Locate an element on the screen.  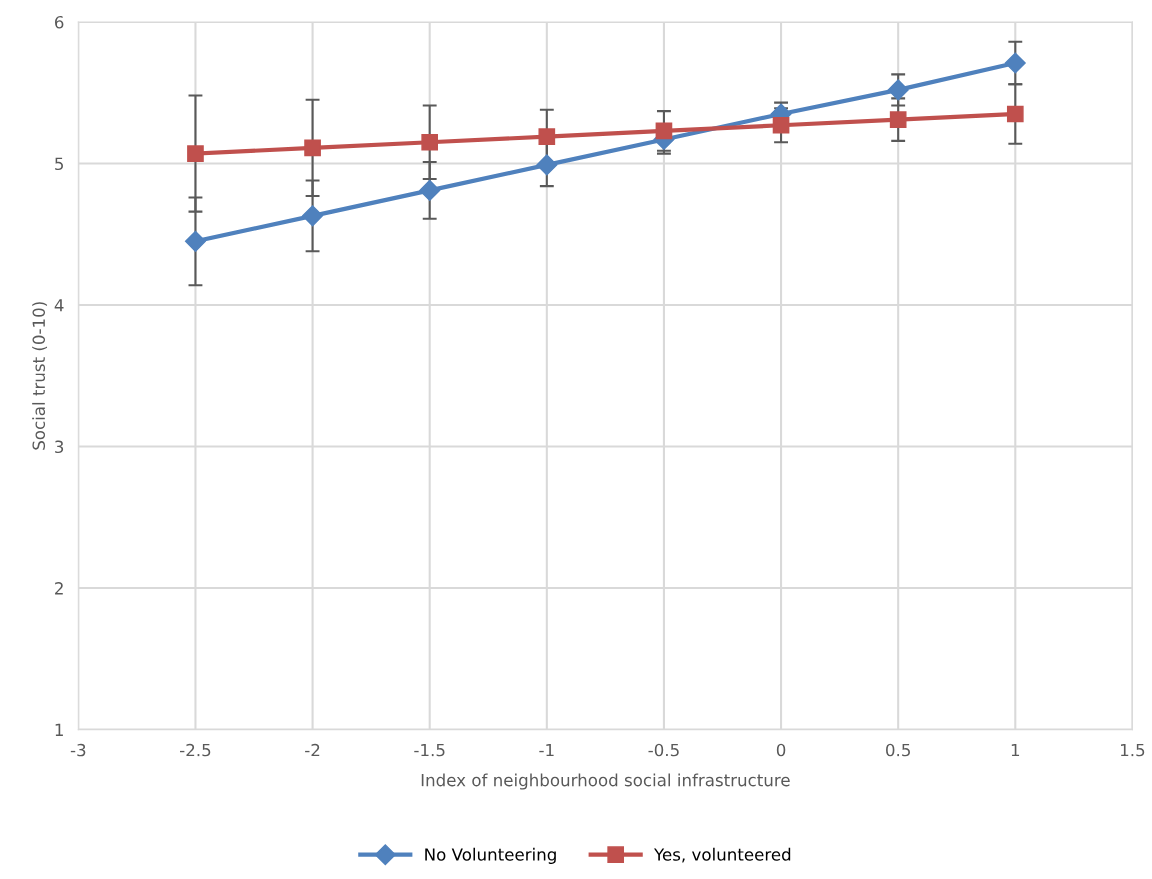
legend-label: Yes, volunteered is located at coordinates (722, 855).